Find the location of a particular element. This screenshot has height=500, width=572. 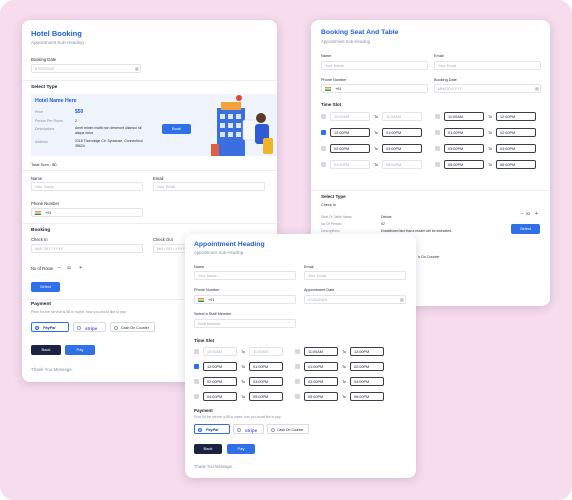

date-input: MM/DD/YYYY is located at coordinates (487, 88).